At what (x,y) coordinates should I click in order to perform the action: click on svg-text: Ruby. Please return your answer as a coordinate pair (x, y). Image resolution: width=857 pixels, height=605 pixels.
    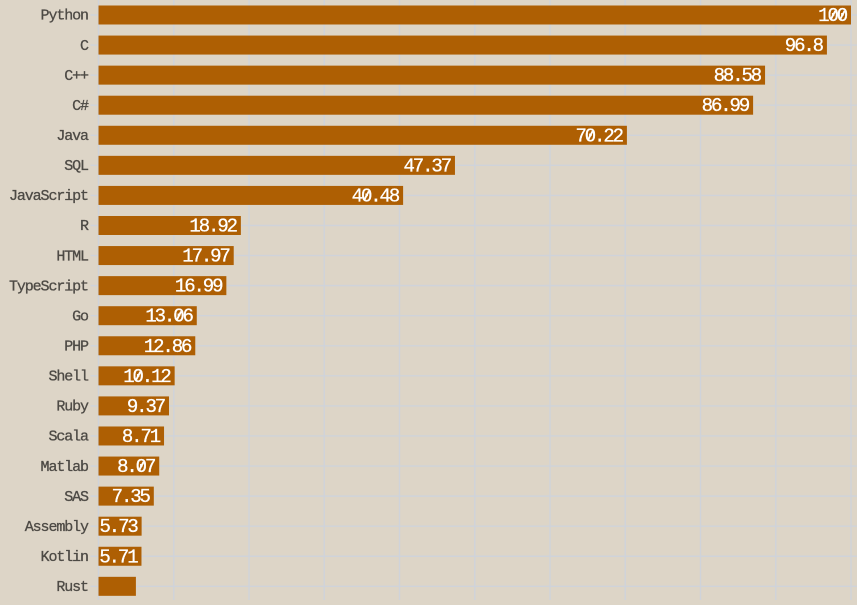
    Looking at the image, I should click on (72, 407).